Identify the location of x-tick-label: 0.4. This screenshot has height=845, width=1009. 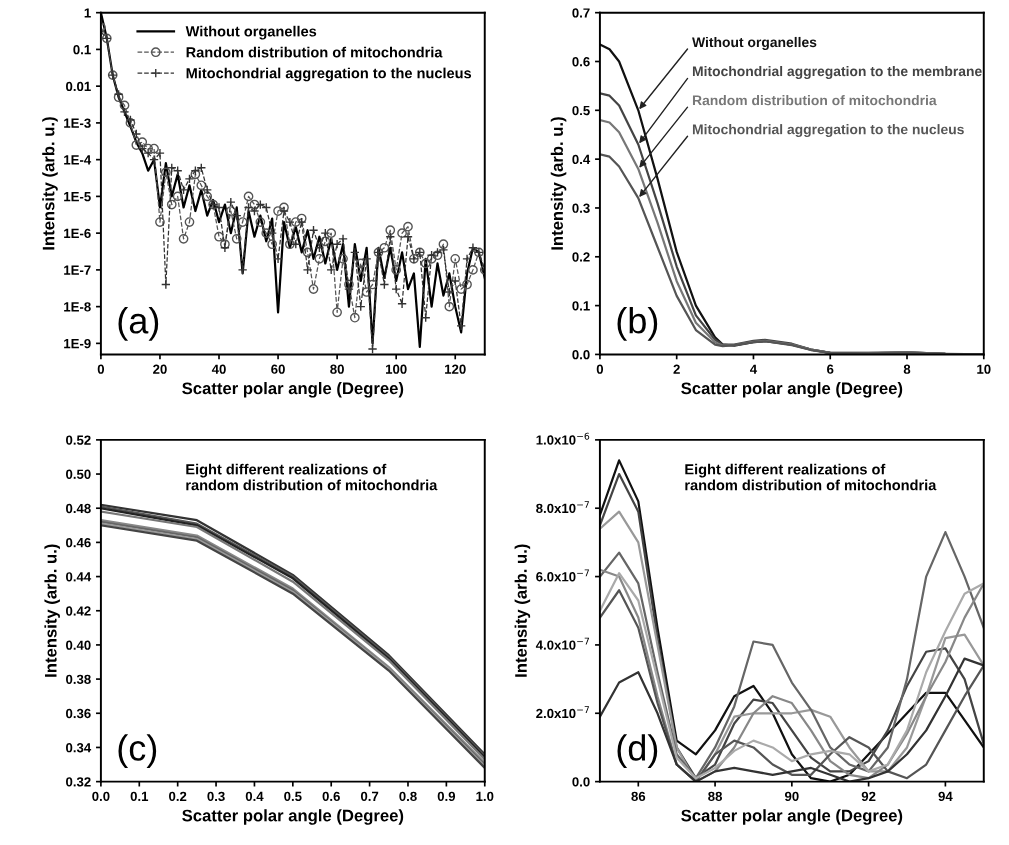
(254, 796).